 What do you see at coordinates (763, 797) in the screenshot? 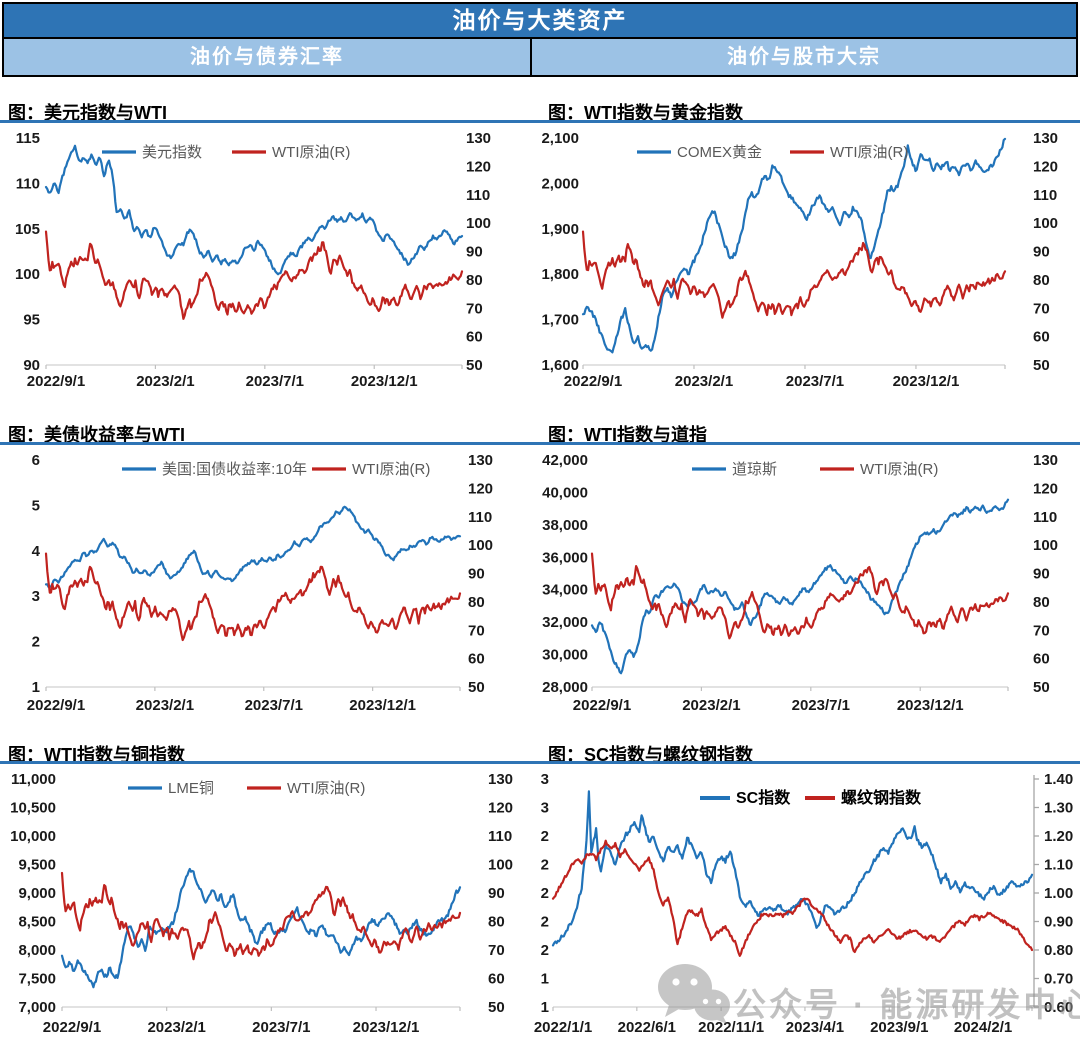
I see `legend-label: SC指数` at bounding box center [763, 797].